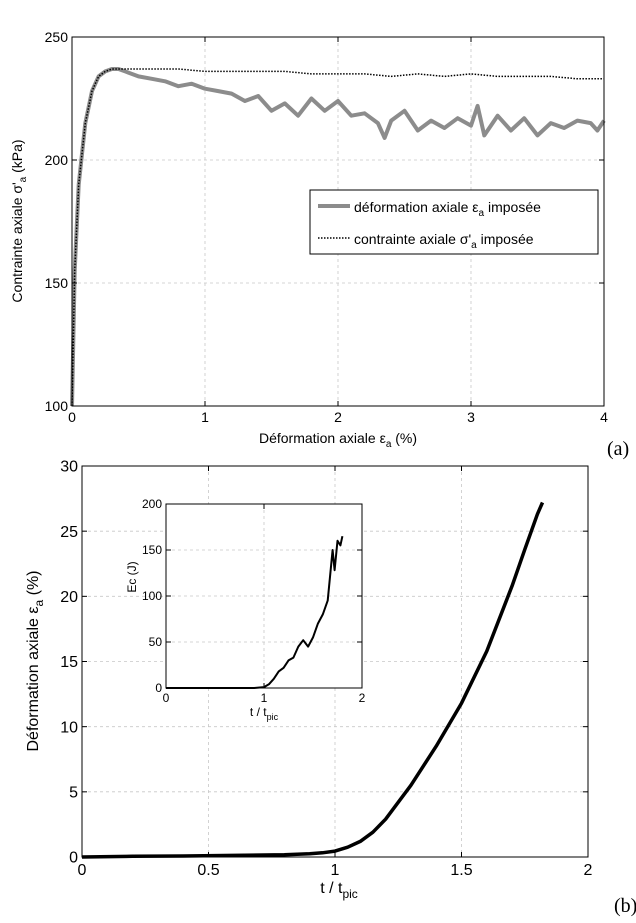 Image resolution: width=636 pixels, height=923 pixels. What do you see at coordinates (35, 661) in the screenshot?
I see `panel-b-ylabel: Déformation axiale εa (%)` at bounding box center [35, 661].